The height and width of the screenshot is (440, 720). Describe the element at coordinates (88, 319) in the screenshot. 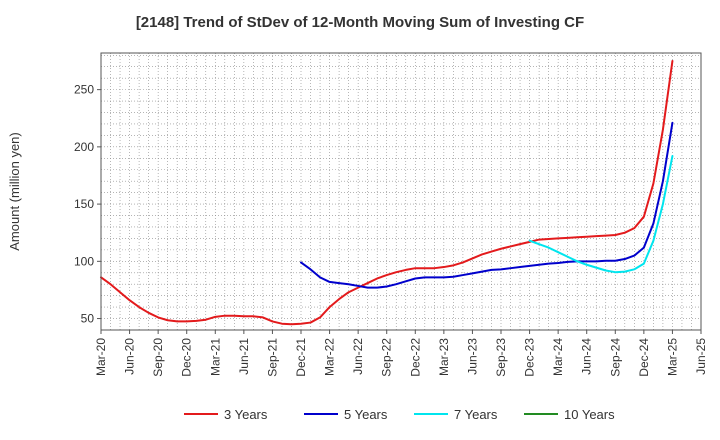

I see `y-tick-label: 50` at that location.